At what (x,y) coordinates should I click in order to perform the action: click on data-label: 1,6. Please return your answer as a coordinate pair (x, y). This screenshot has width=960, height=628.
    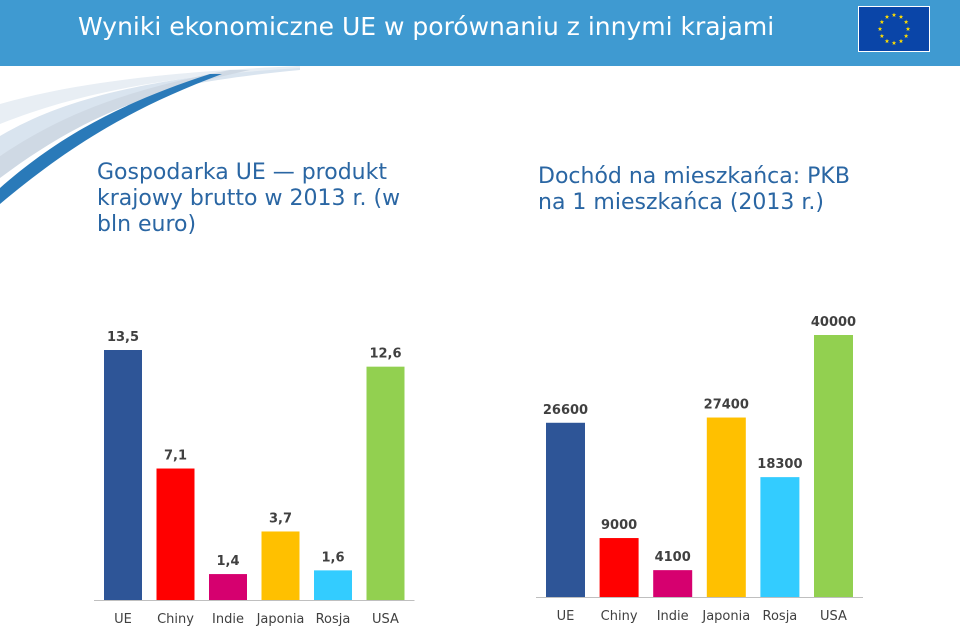
    Looking at the image, I should click on (332, 557).